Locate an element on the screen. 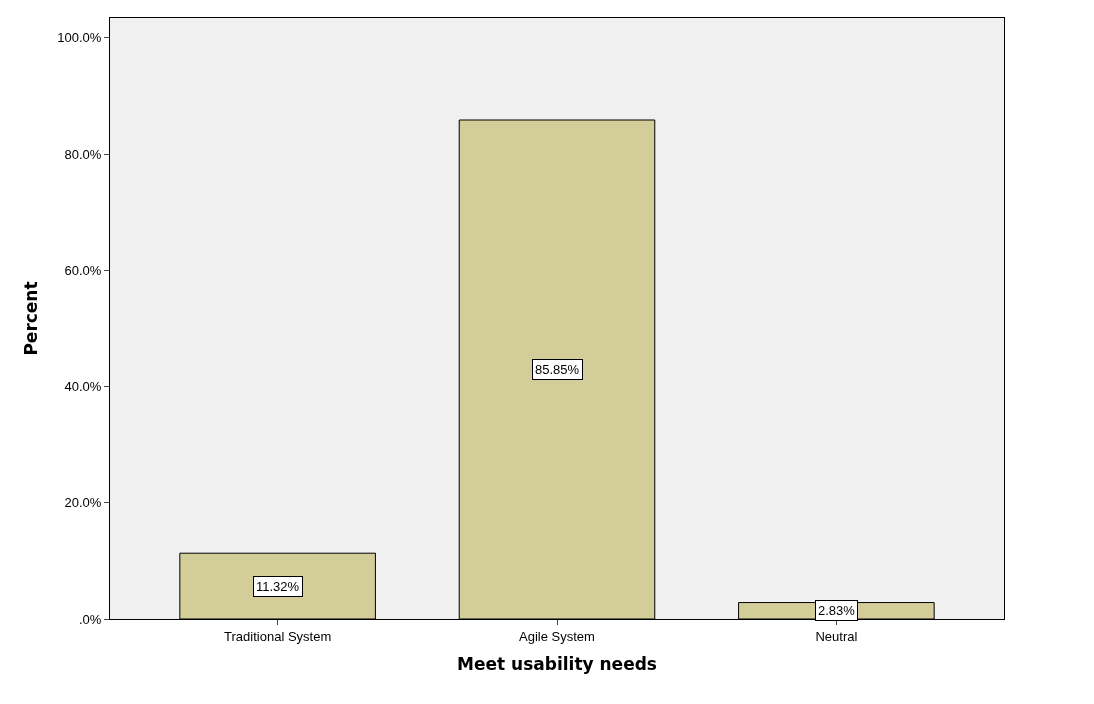 The height and width of the screenshot is (704, 1094). x-axis-title: Meet usability needs is located at coordinates (557, 664).